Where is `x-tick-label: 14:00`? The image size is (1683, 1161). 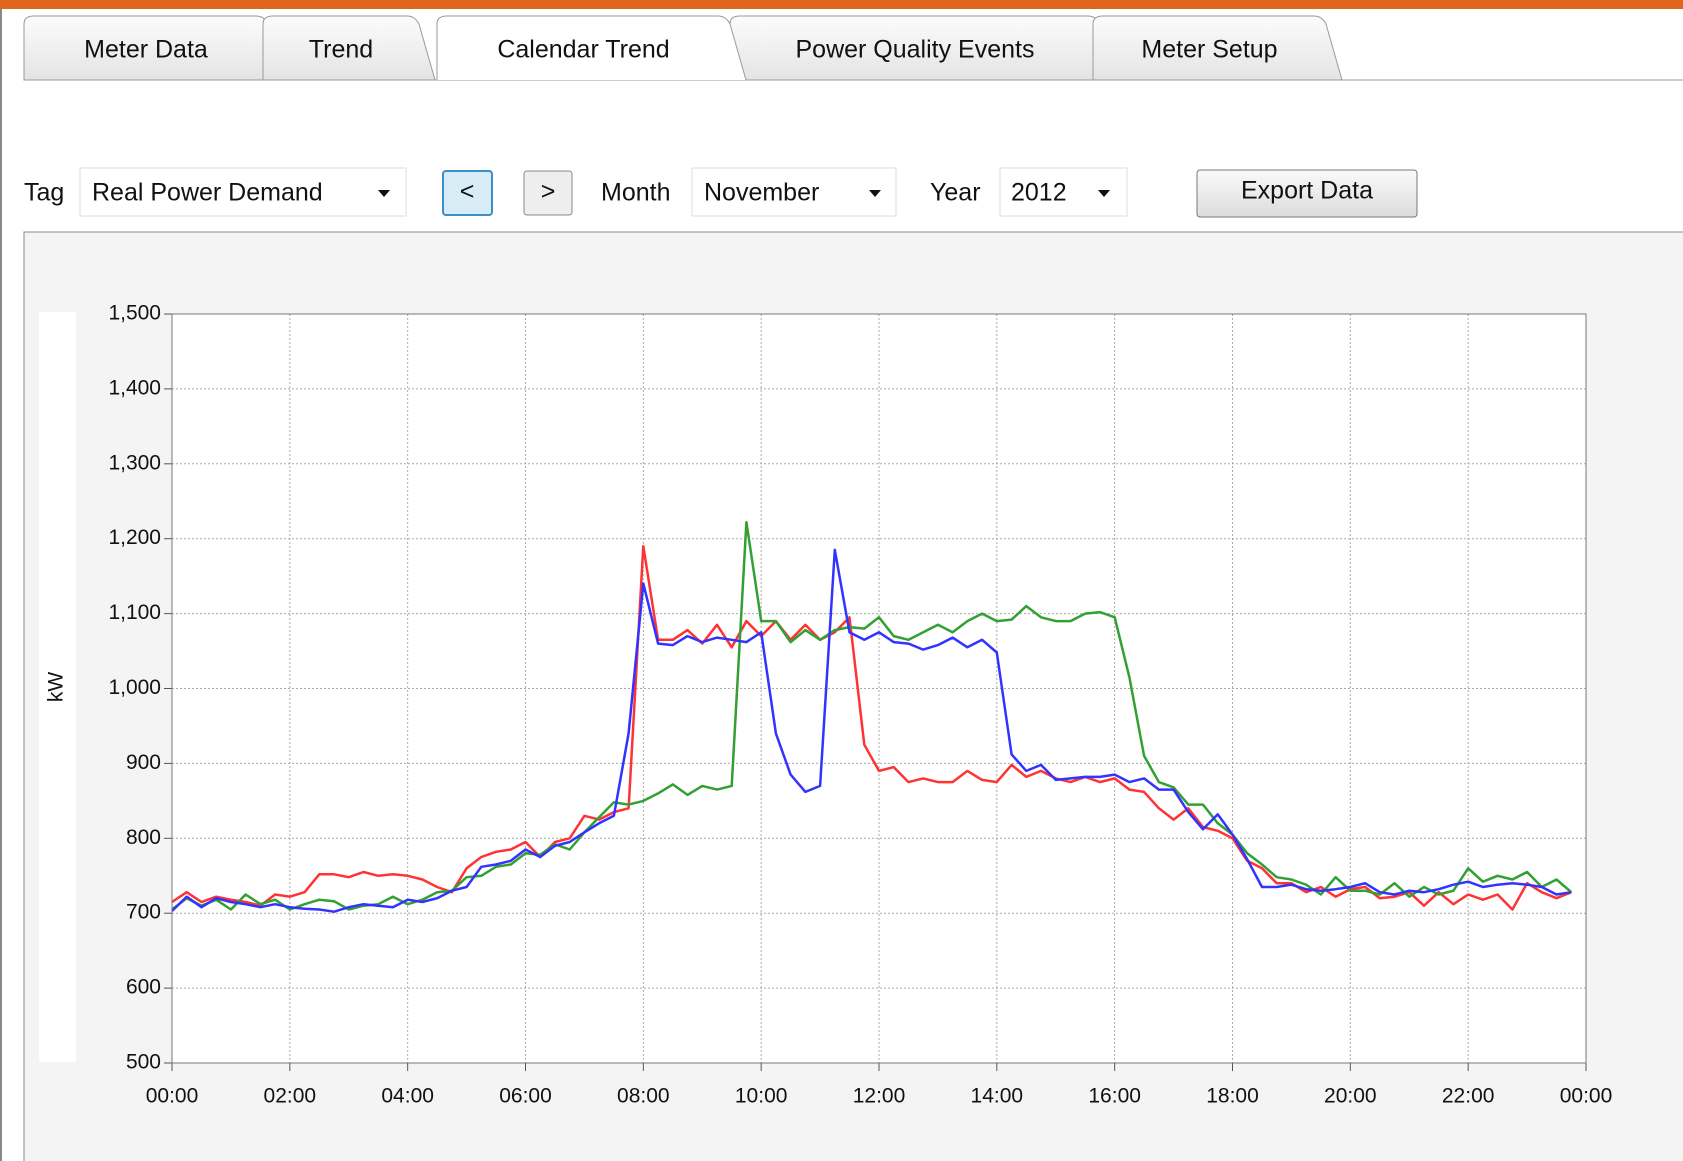 x-tick-label: 14:00 is located at coordinates (997, 1096).